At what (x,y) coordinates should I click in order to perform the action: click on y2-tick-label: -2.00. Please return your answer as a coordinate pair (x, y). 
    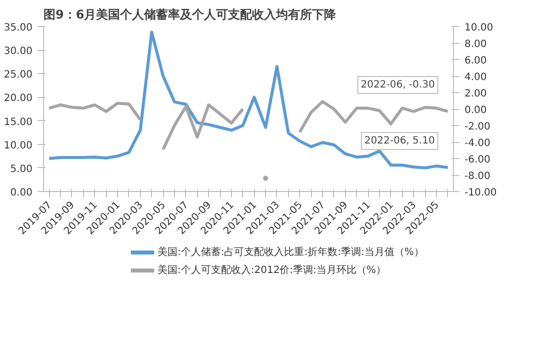
    Looking at the image, I should click on (477, 127).